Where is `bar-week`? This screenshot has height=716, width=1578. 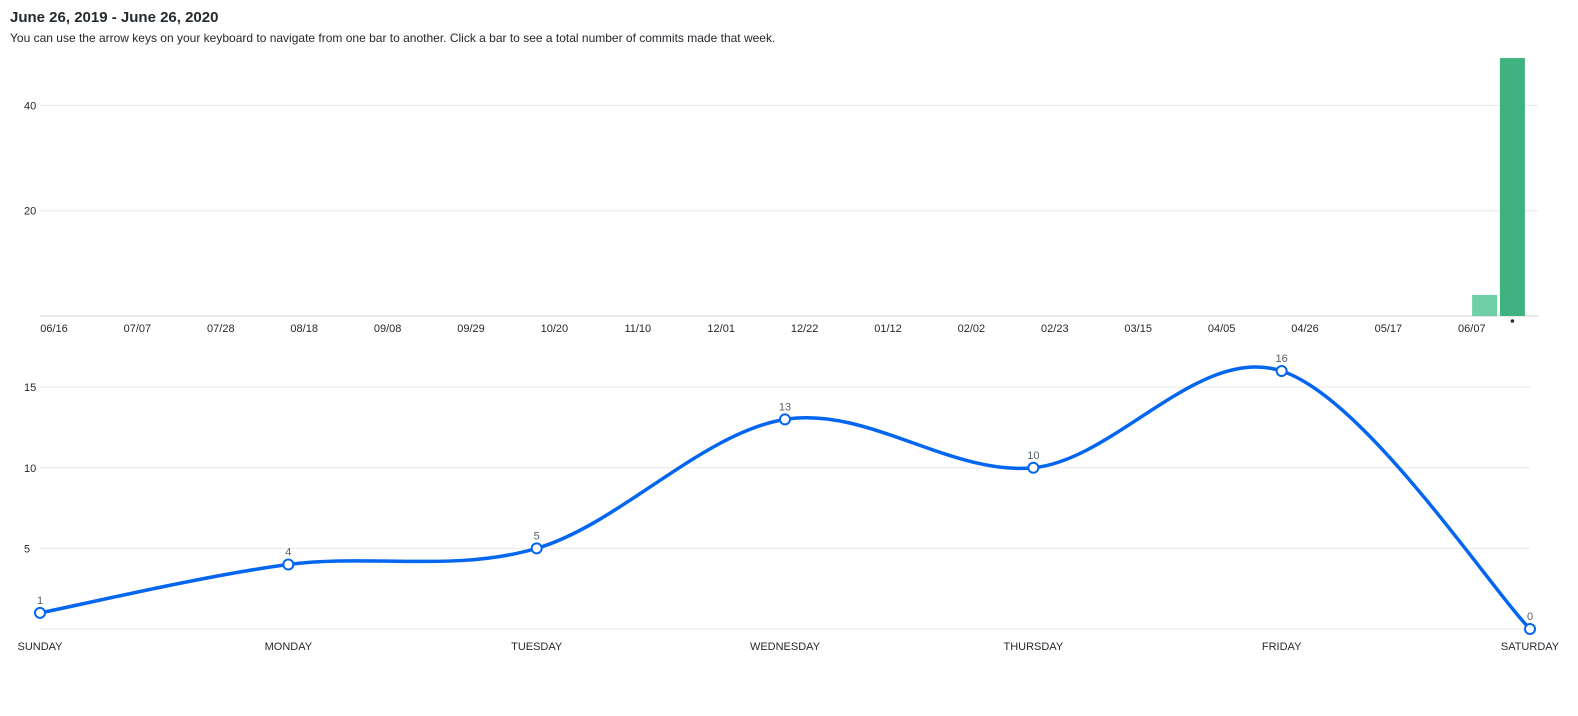 bar-week is located at coordinates (1485, 305).